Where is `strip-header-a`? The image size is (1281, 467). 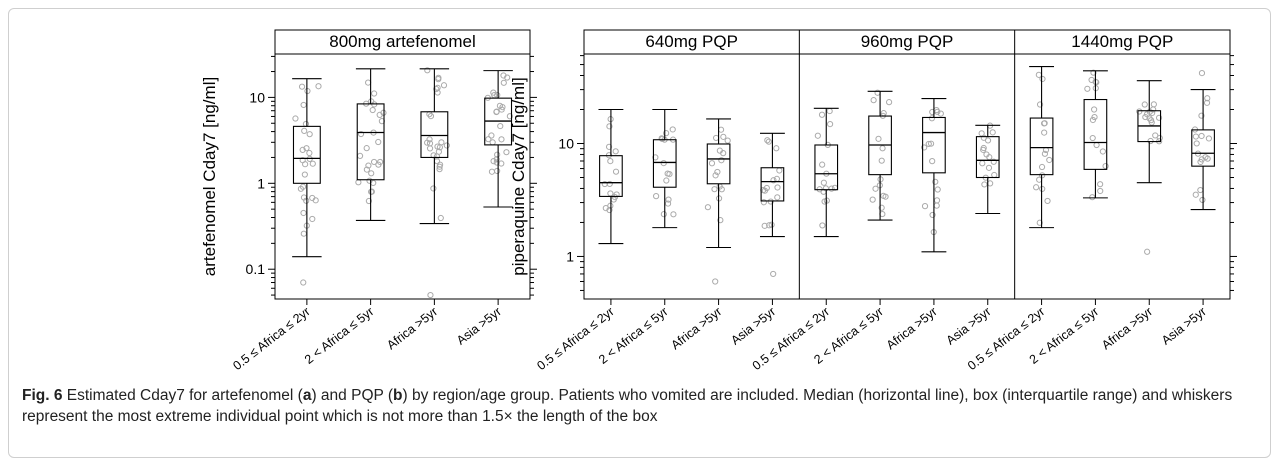 strip-header-a is located at coordinates (402, 42).